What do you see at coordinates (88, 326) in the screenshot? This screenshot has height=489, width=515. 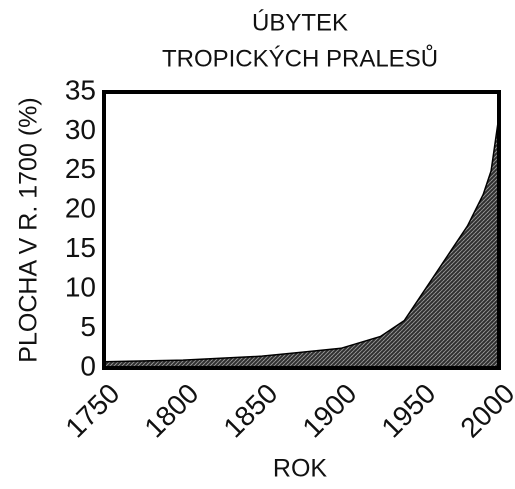 I see `y-tick-label: 5` at bounding box center [88, 326].